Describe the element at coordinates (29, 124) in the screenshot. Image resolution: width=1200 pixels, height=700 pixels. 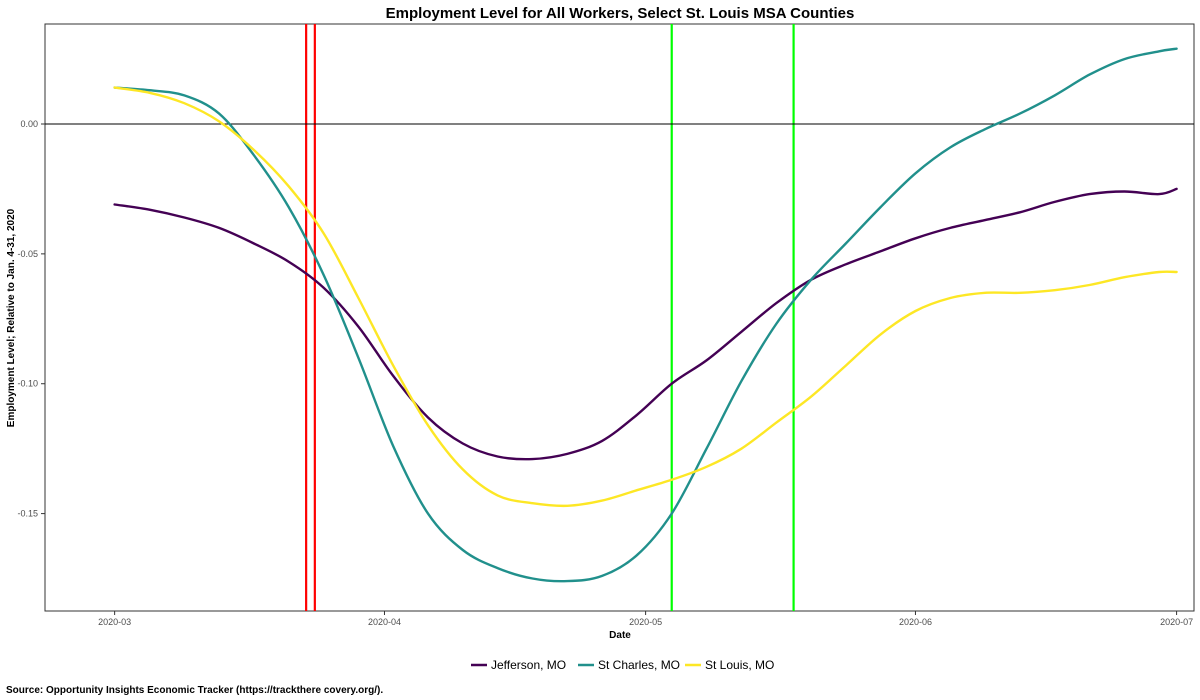
I see `y-tick-label: 0.00` at that location.